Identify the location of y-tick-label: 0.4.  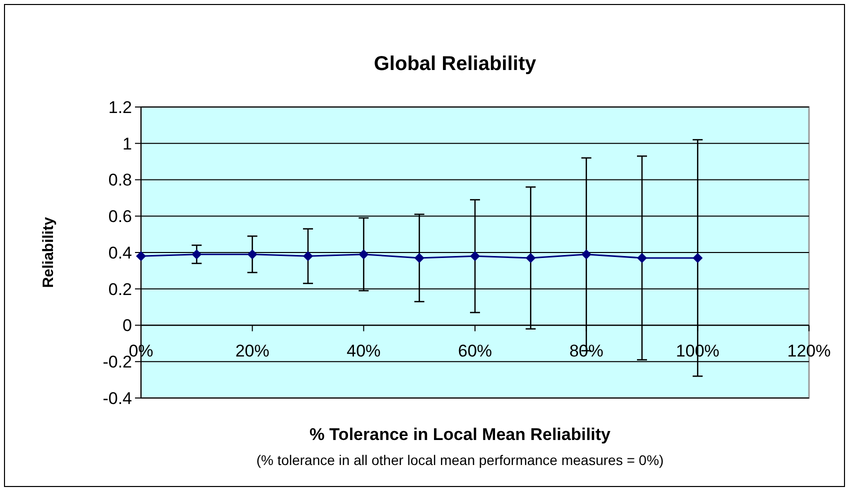
(120, 252).